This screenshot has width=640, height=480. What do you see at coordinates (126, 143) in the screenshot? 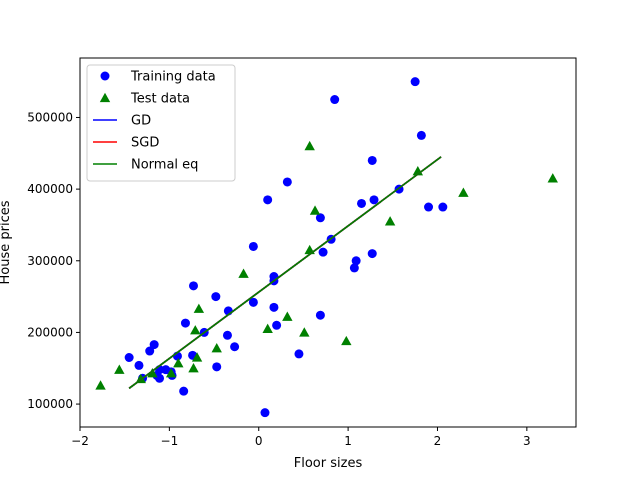
I see `legend-item: SGD` at bounding box center [126, 143].